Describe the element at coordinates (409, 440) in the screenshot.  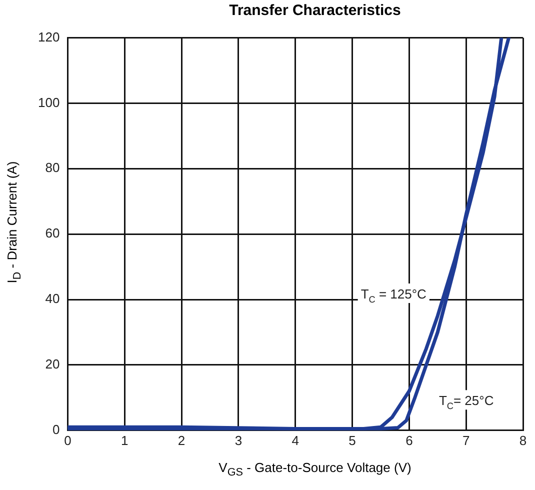
I see `x-tick-label: 6` at that location.